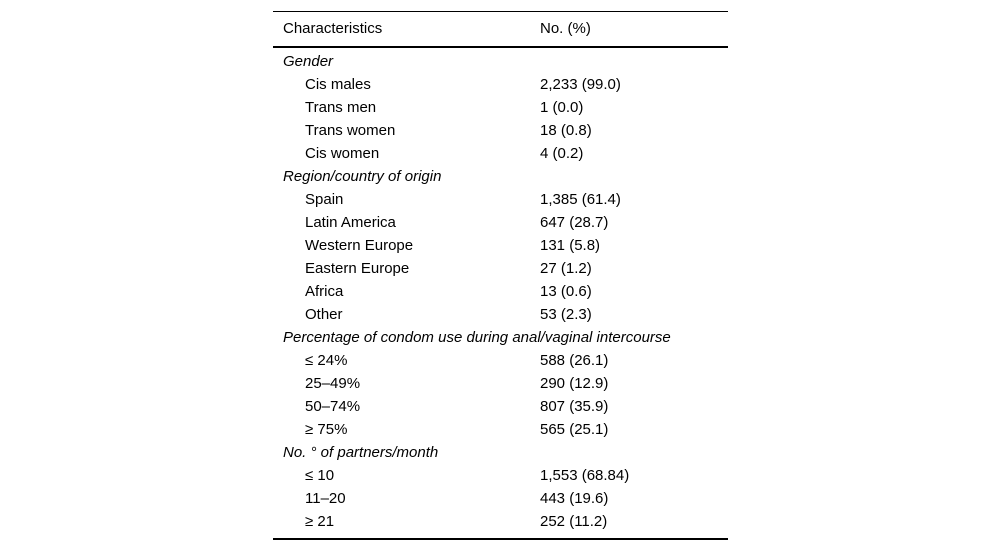 The image size is (1000, 553). I want to click on table-row: 25–49% 290 (12.9), so click(500, 383).